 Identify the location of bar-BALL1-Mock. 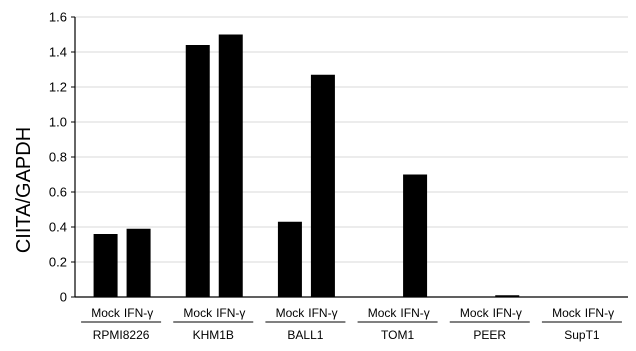
(289, 259).